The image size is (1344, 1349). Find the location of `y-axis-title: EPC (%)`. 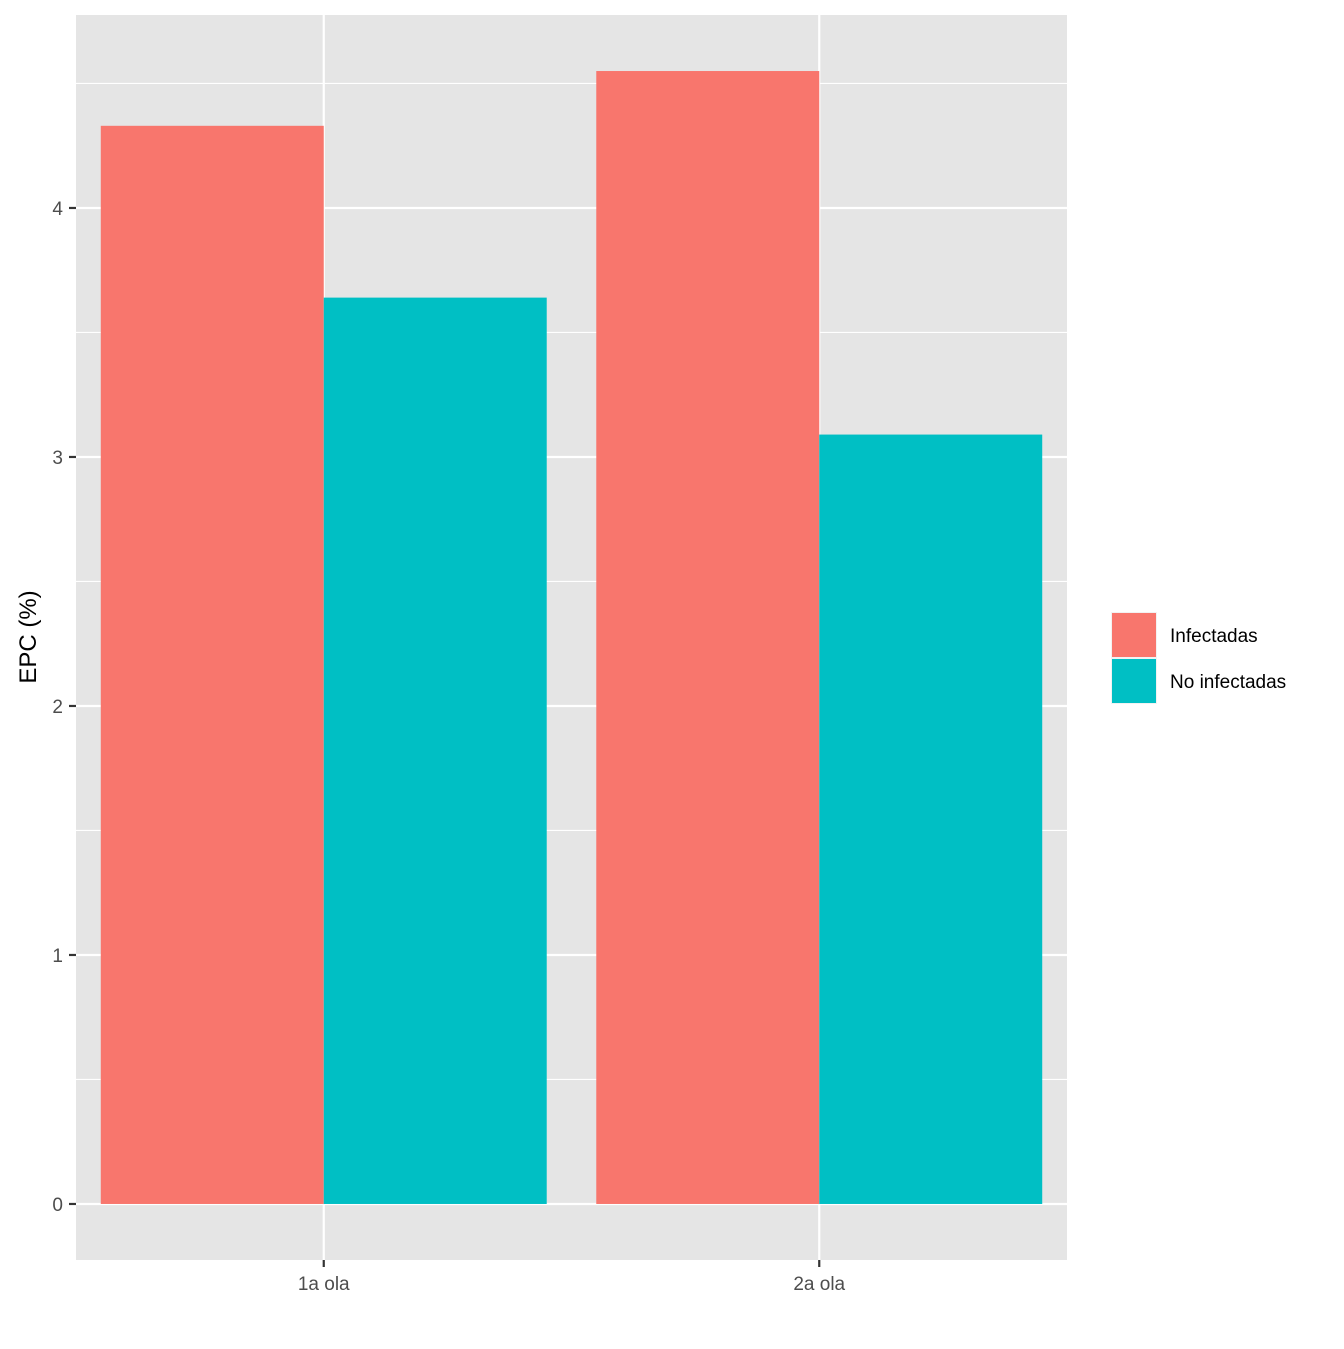

y-axis-title: EPC (%) is located at coordinates (28, 636).